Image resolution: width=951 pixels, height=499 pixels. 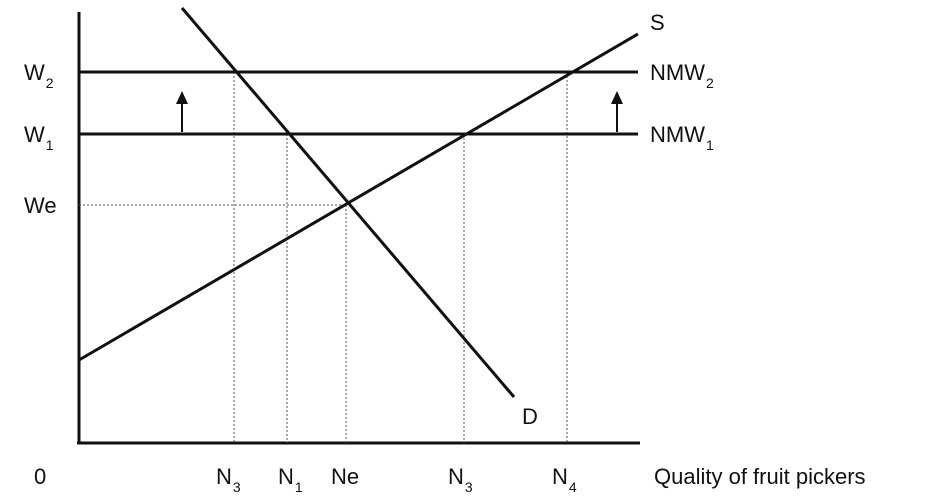 What do you see at coordinates (564, 479) in the screenshot?
I see `label-n4: N4` at bounding box center [564, 479].